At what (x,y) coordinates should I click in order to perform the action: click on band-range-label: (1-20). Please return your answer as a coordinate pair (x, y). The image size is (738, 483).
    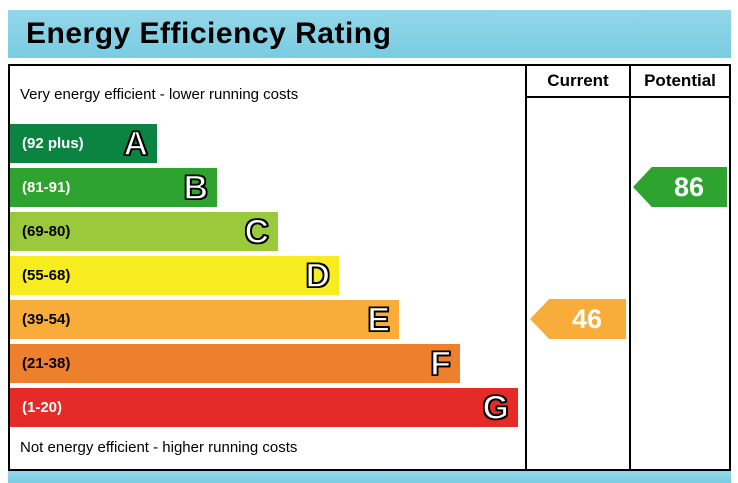
    Looking at the image, I should click on (42, 407).